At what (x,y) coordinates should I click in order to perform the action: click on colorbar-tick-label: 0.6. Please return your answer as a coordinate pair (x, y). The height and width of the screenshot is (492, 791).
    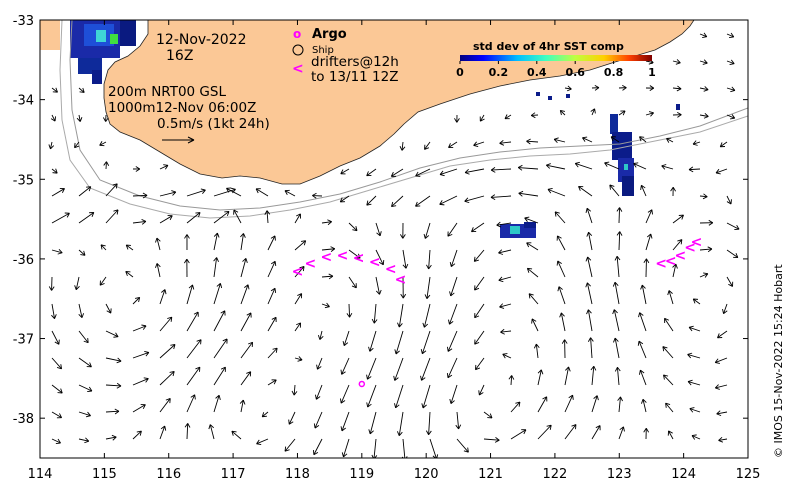
    Looking at the image, I should click on (575, 72).